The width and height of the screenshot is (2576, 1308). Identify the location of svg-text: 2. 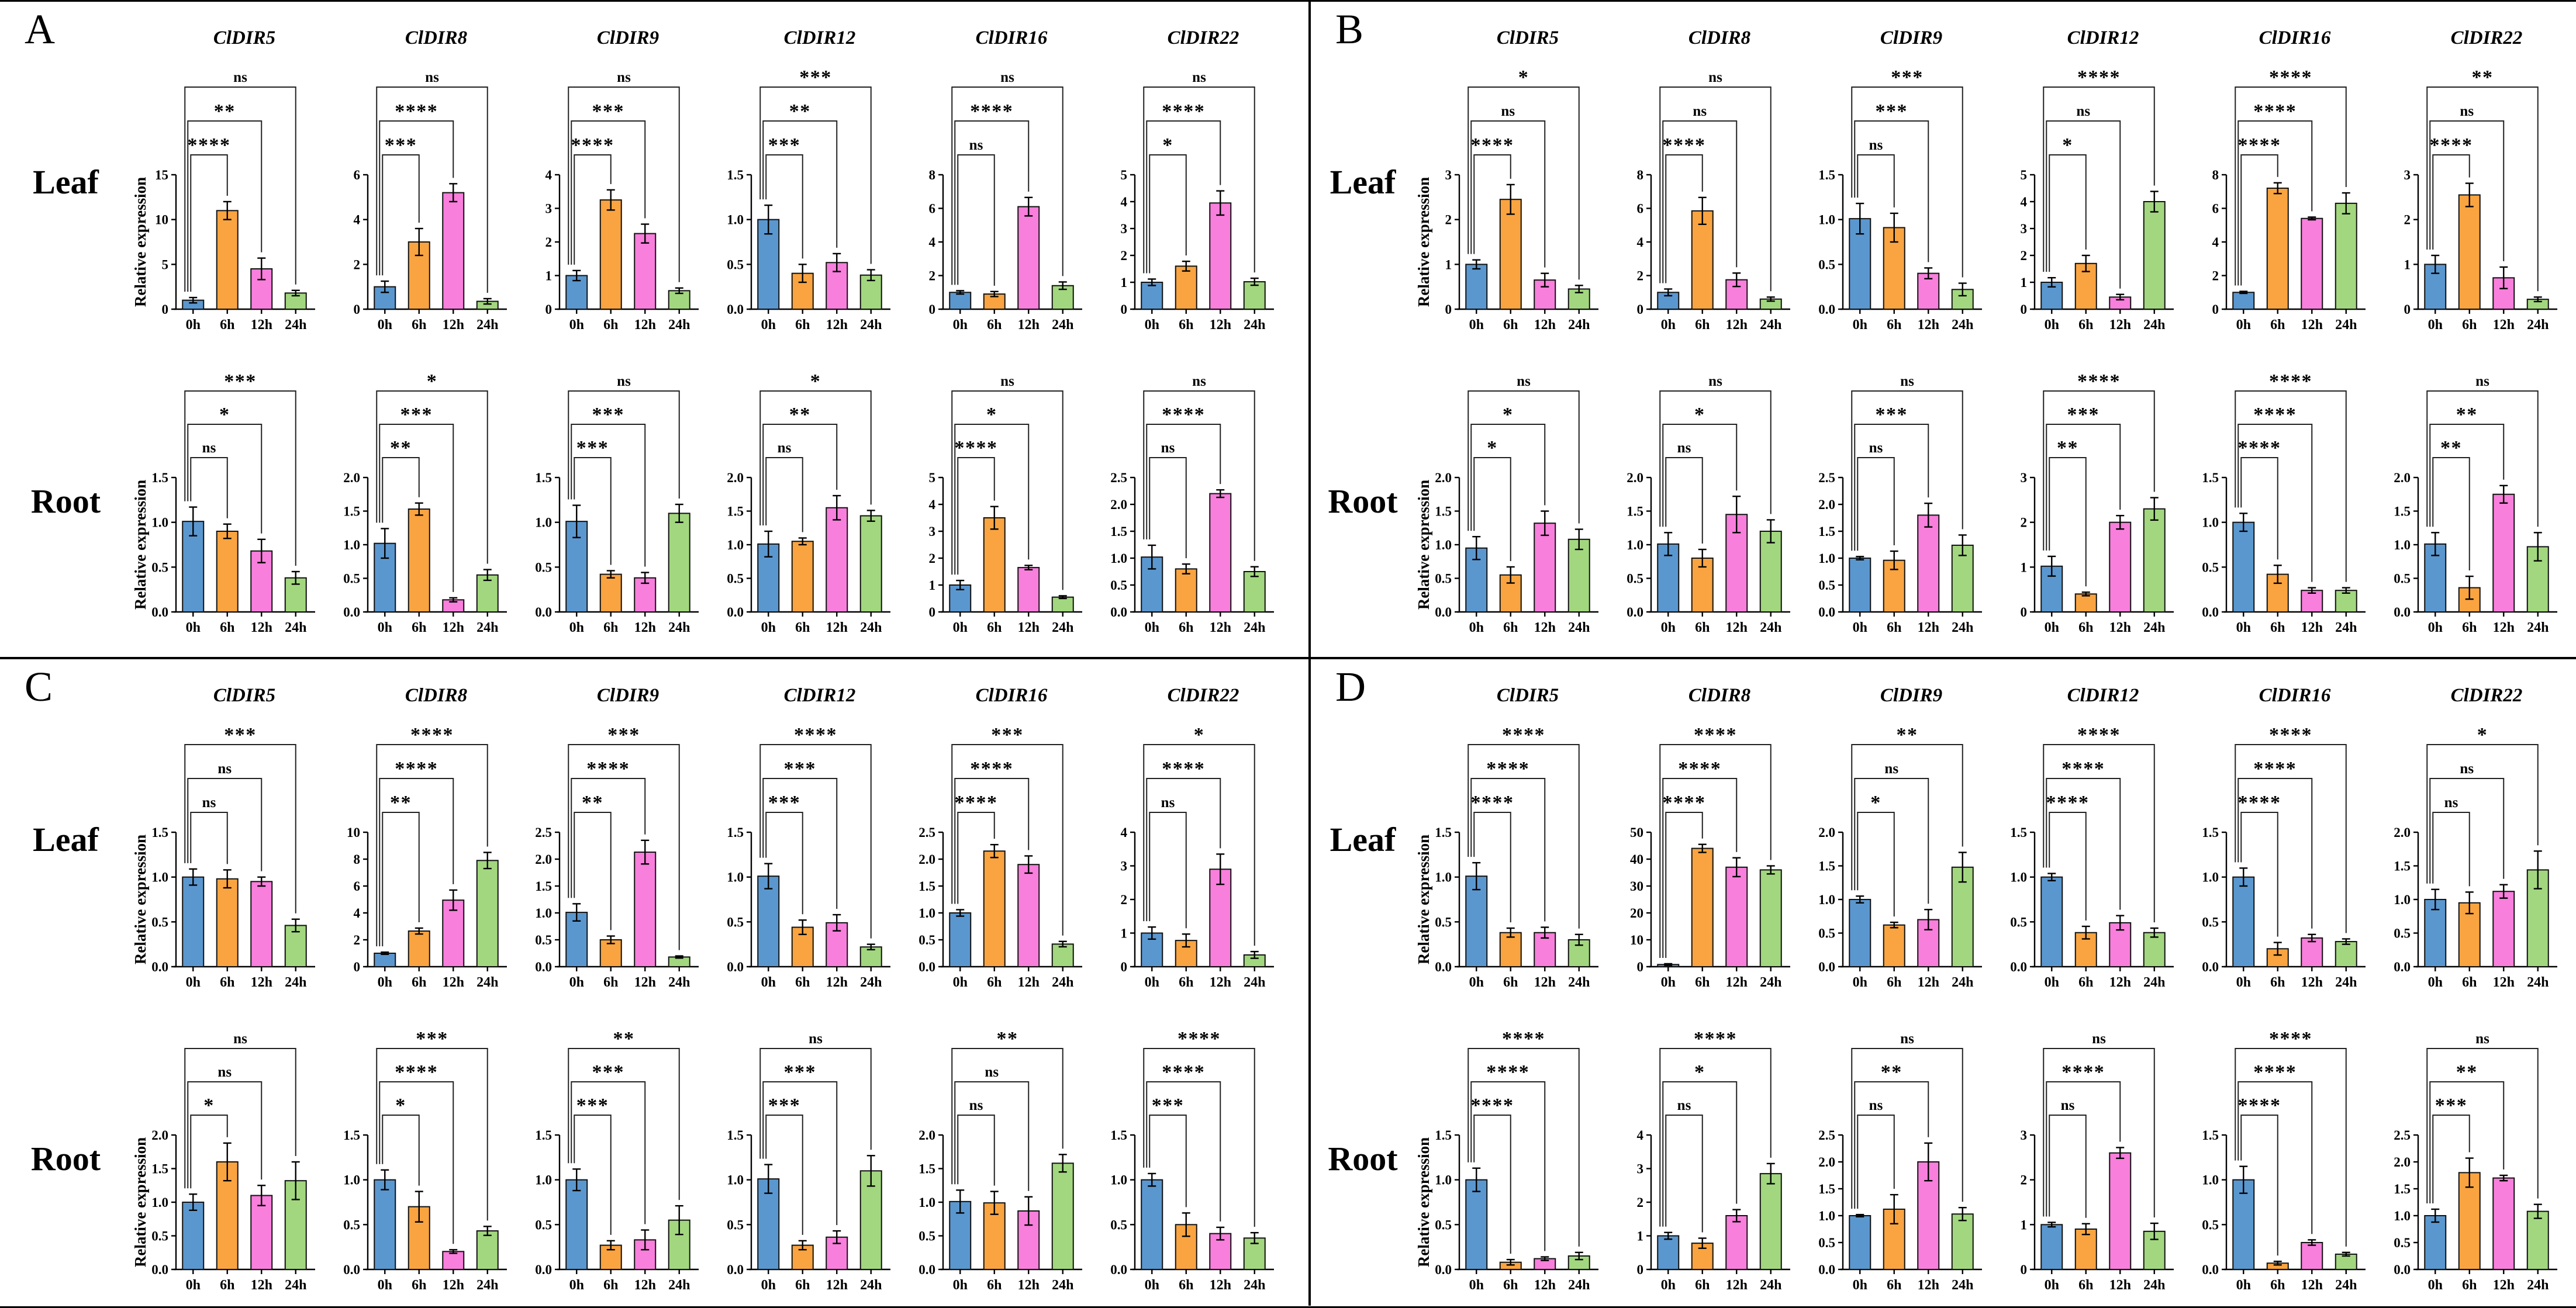
(932, 276).